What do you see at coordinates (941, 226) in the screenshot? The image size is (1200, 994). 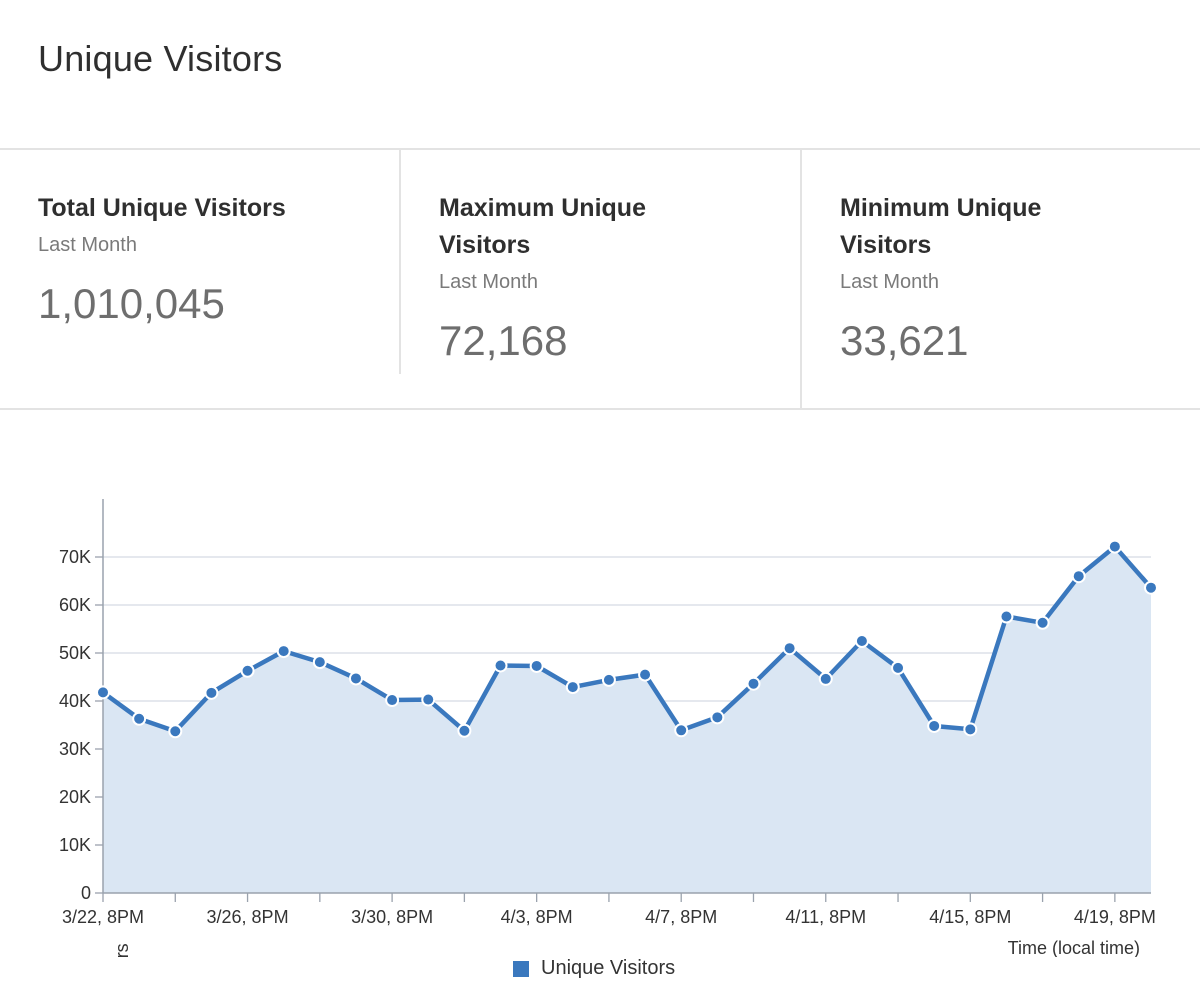 I see `stat-label: Minimum Unique Visitors` at bounding box center [941, 226].